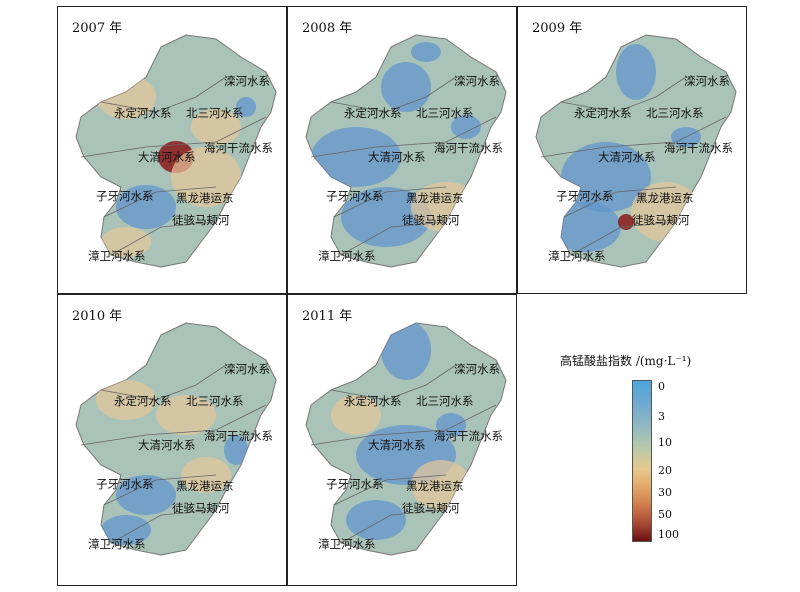 The width and height of the screenshot is (800, 592). Describe the element at coordinates (97, 28) in the screenshot. I see `year-label: 2007 年` at that location.